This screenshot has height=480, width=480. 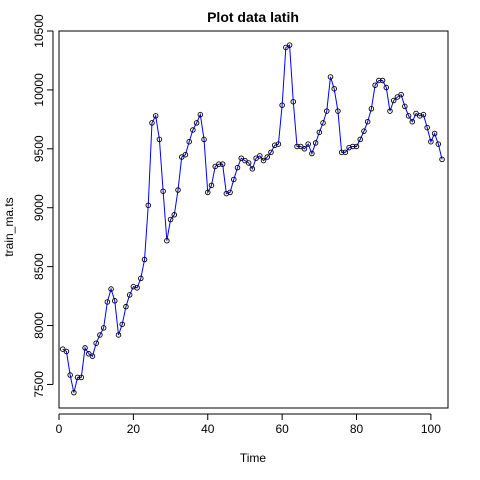 What do you see at coordinates (253, 458) in the screenshot?
I see `x-axis-label: Time` at bounding box center [253, 458].